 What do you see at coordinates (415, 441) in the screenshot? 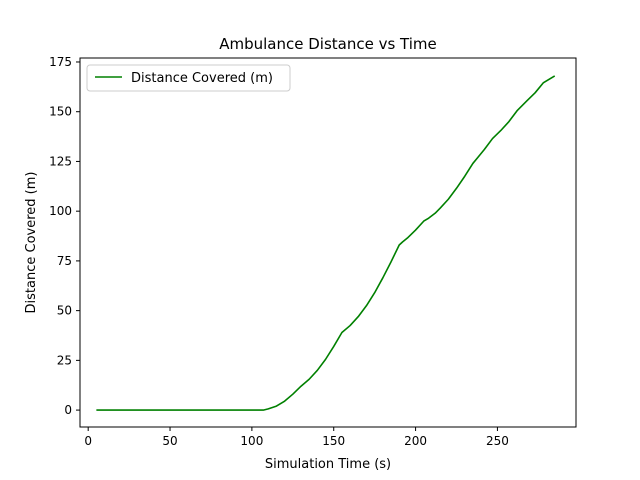
I see `x-tick-label: 200` at bounding box center [415, 441].